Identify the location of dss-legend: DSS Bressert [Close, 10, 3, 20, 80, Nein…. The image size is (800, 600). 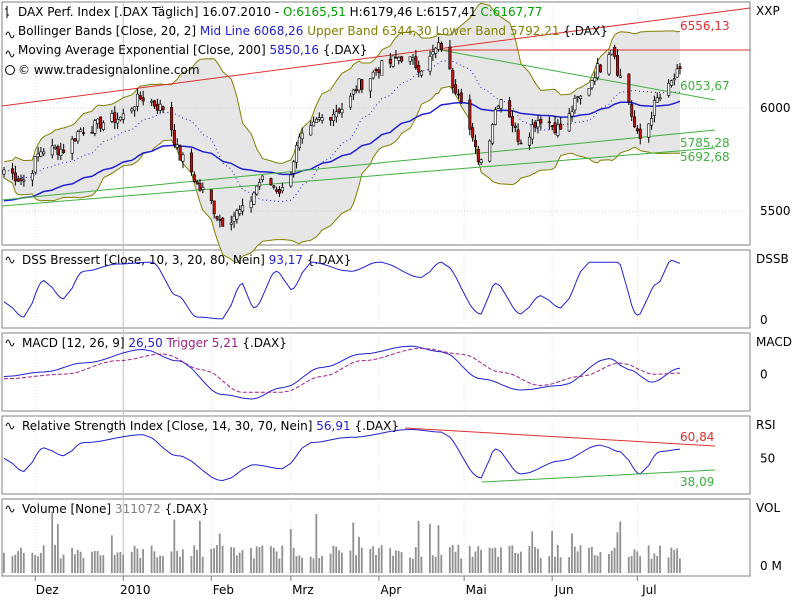
(186, 260).